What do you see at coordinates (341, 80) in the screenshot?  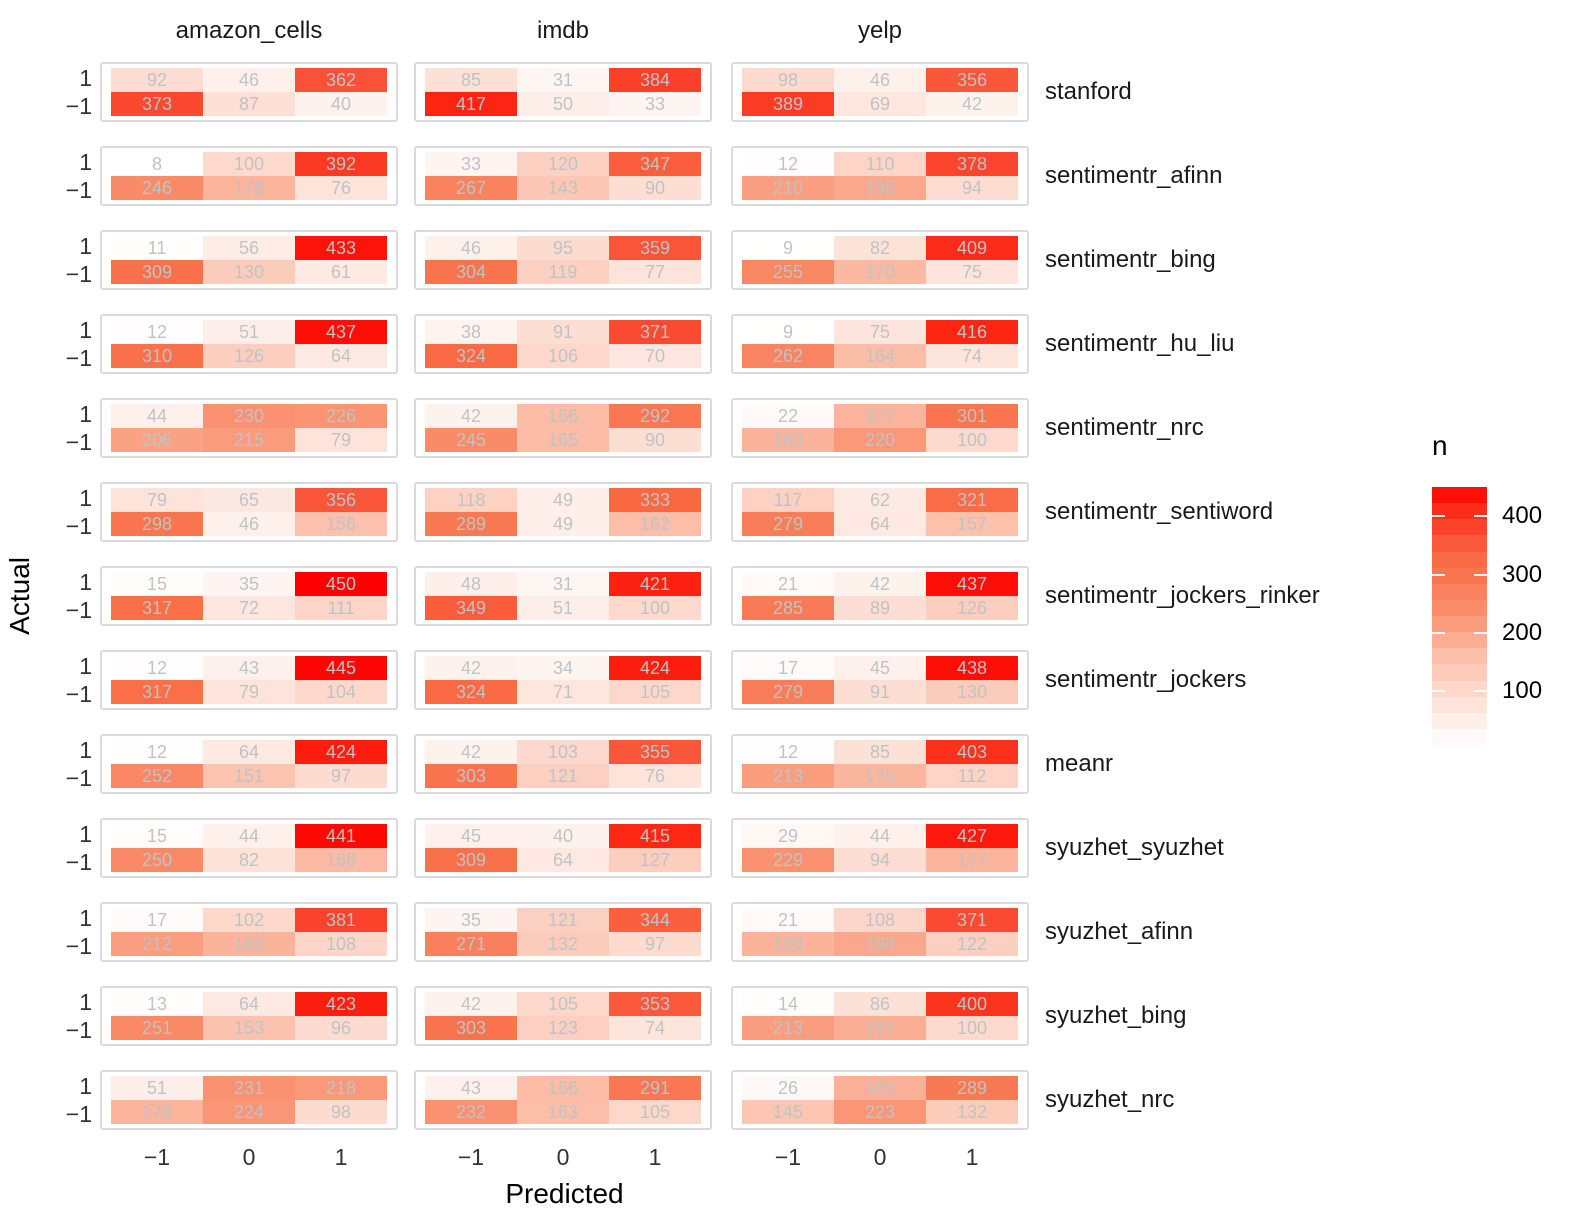 I see `heatmap-tile: 362` at bounding box center [341, 80].